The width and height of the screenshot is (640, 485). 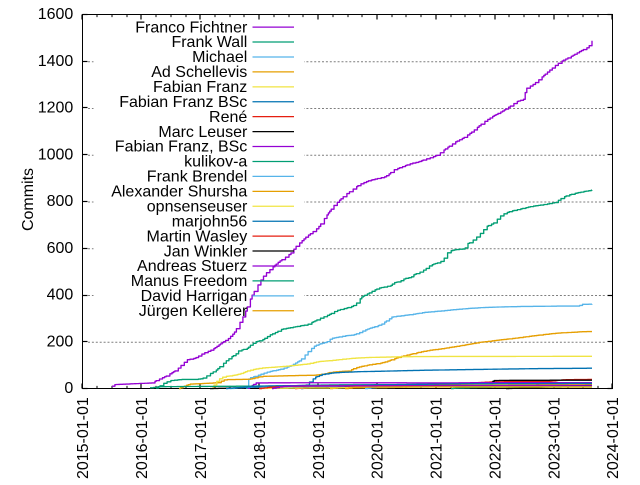 What do you see at coordinates (209, 42) in the screenshot?
I see `svg-text: Frank Wall` at bounding box center [209, 42].